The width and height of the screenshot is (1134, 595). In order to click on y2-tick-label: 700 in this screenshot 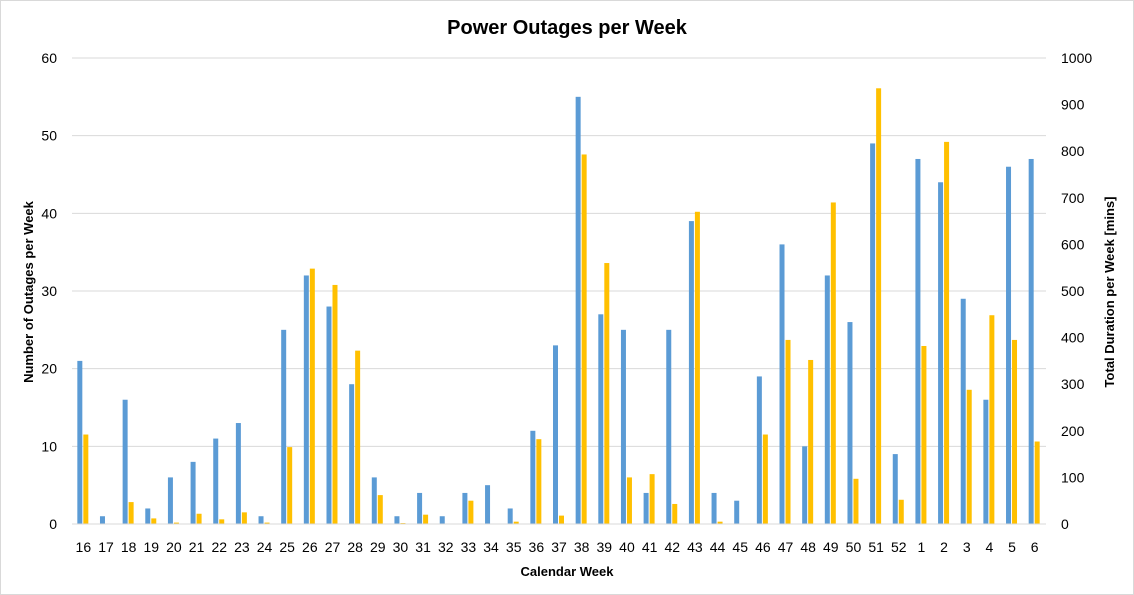, I will do `click(1073, 198)`.